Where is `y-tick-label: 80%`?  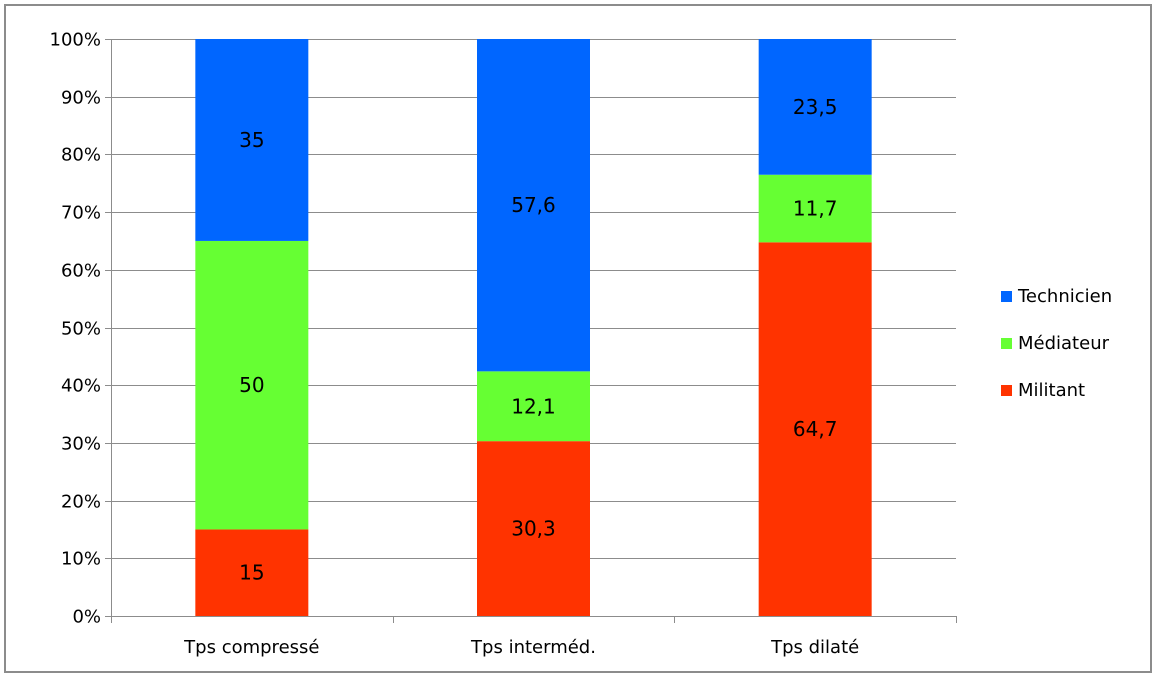 y-tick-label: 80% is located at coordinates (81, 155).